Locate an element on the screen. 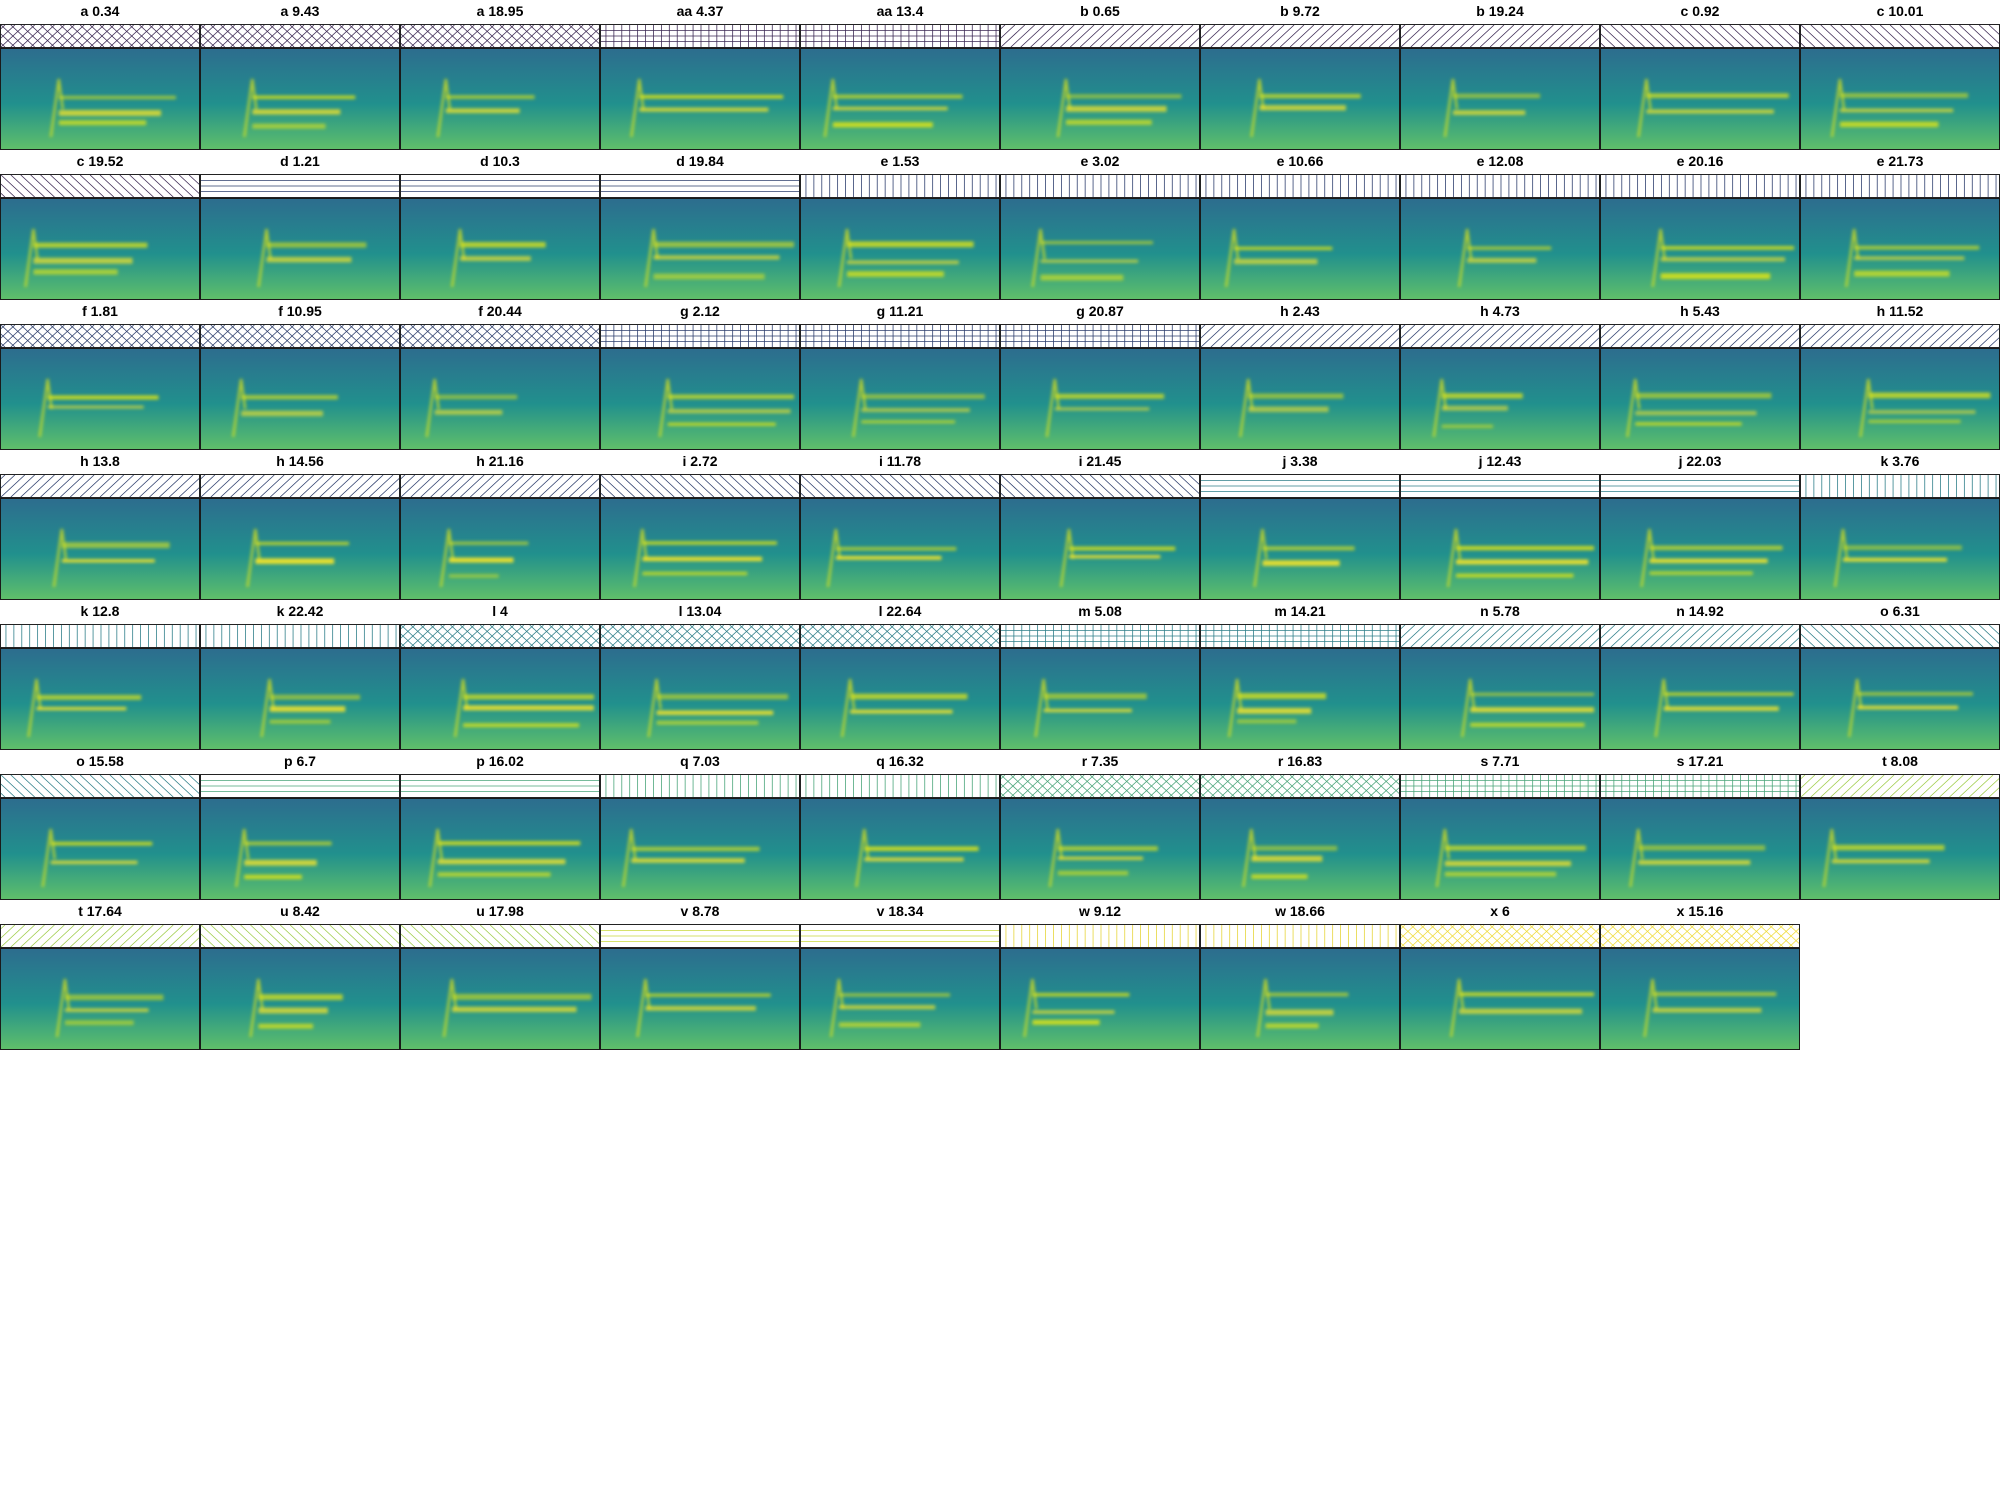 This screenshot has height=1500, width=2000. spectrogram-panel: t 8.08 is located at coordinates (1900, 825).